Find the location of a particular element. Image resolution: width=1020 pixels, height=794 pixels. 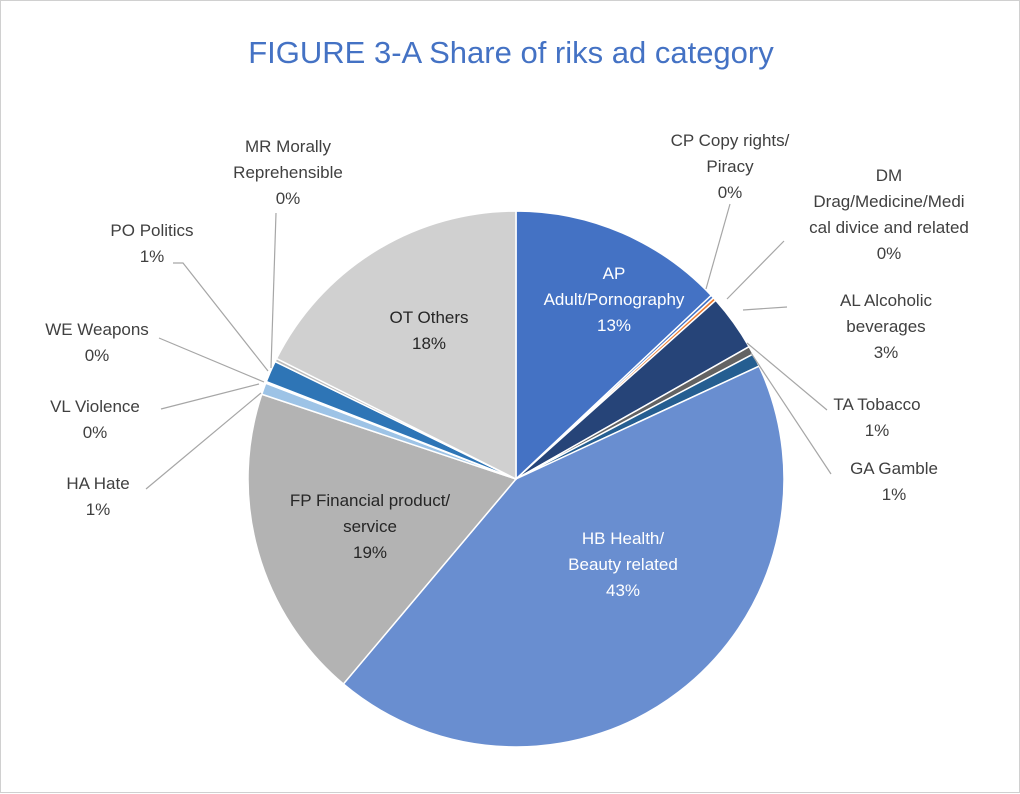

leader-line-al is located at coordinates (765, 308).